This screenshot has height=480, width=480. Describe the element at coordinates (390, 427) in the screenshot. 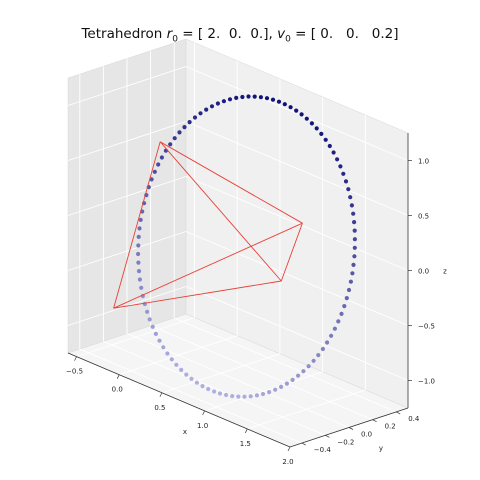

I see `y-tick-label: 0.2` at that location.